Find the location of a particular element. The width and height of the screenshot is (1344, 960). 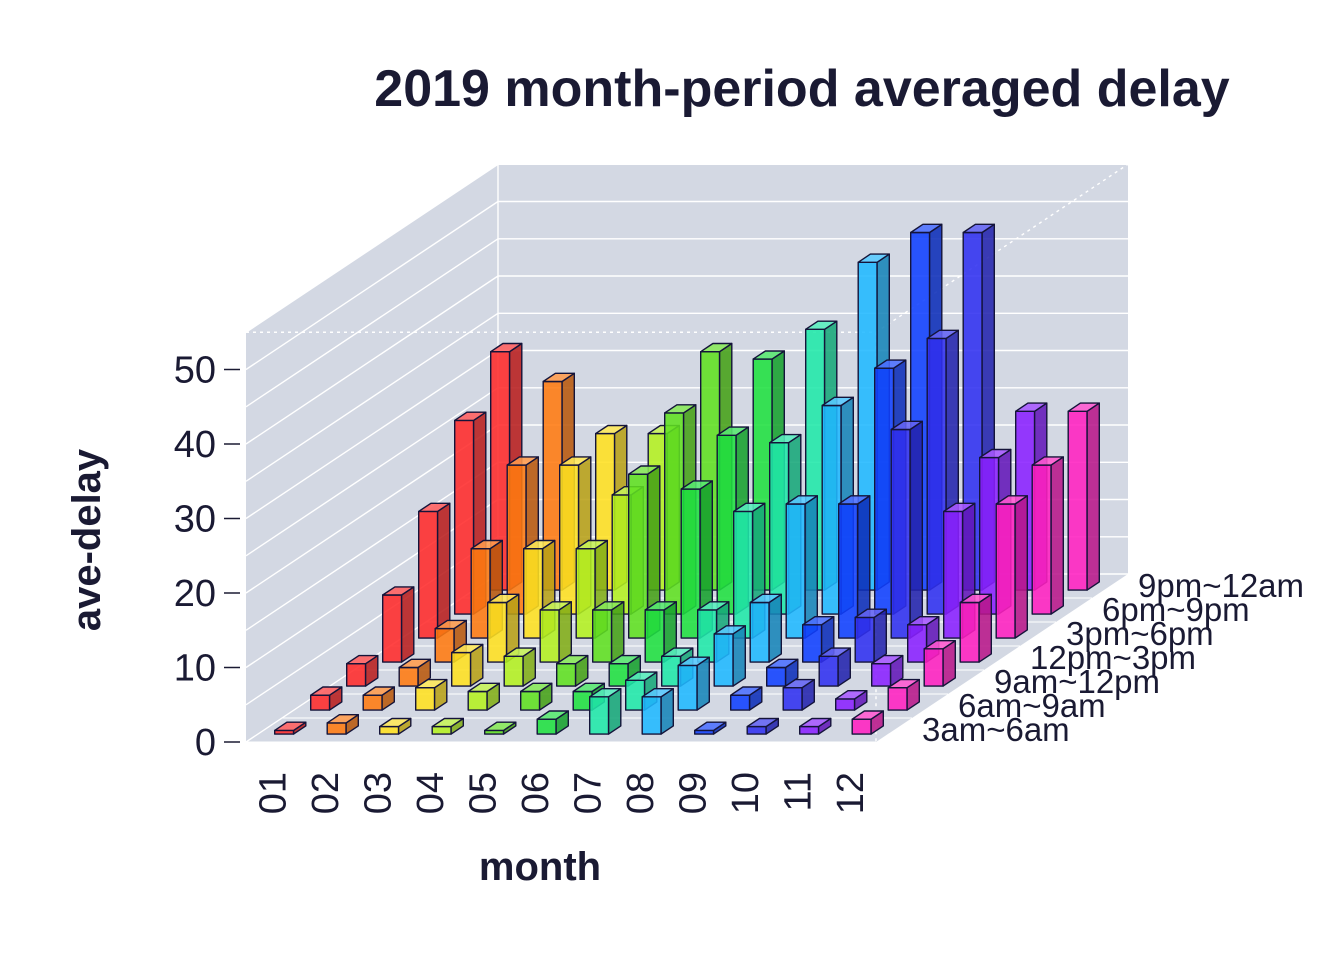

x-tick-label: 11 is located at coordinates (798, 791).